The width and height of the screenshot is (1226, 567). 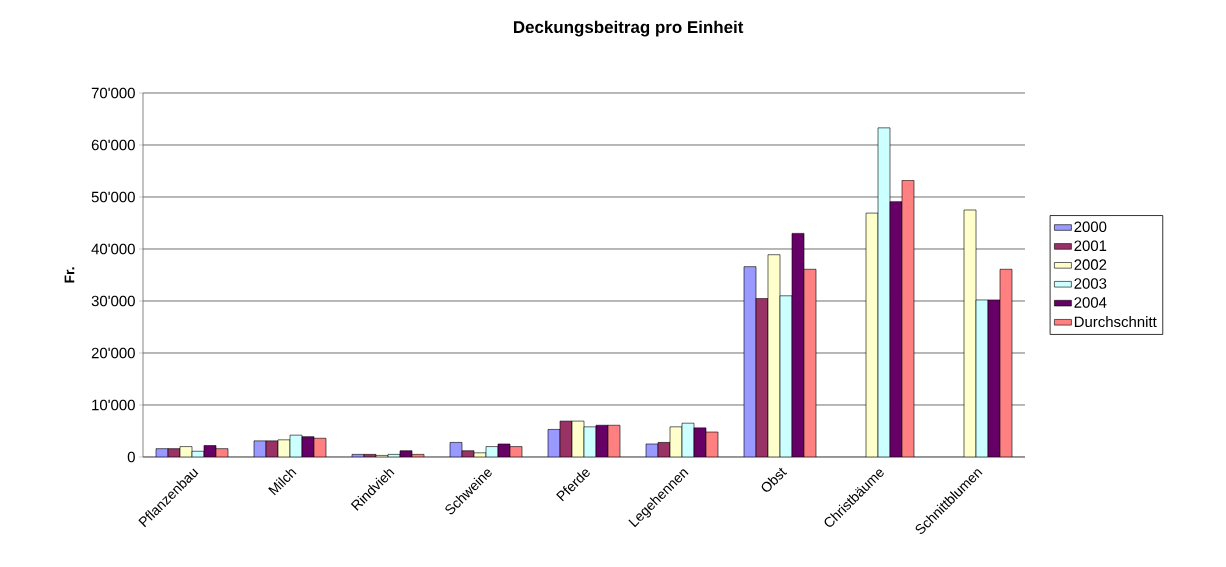 I want to click on legend-label: 2004, so click(x=1090, y=302).